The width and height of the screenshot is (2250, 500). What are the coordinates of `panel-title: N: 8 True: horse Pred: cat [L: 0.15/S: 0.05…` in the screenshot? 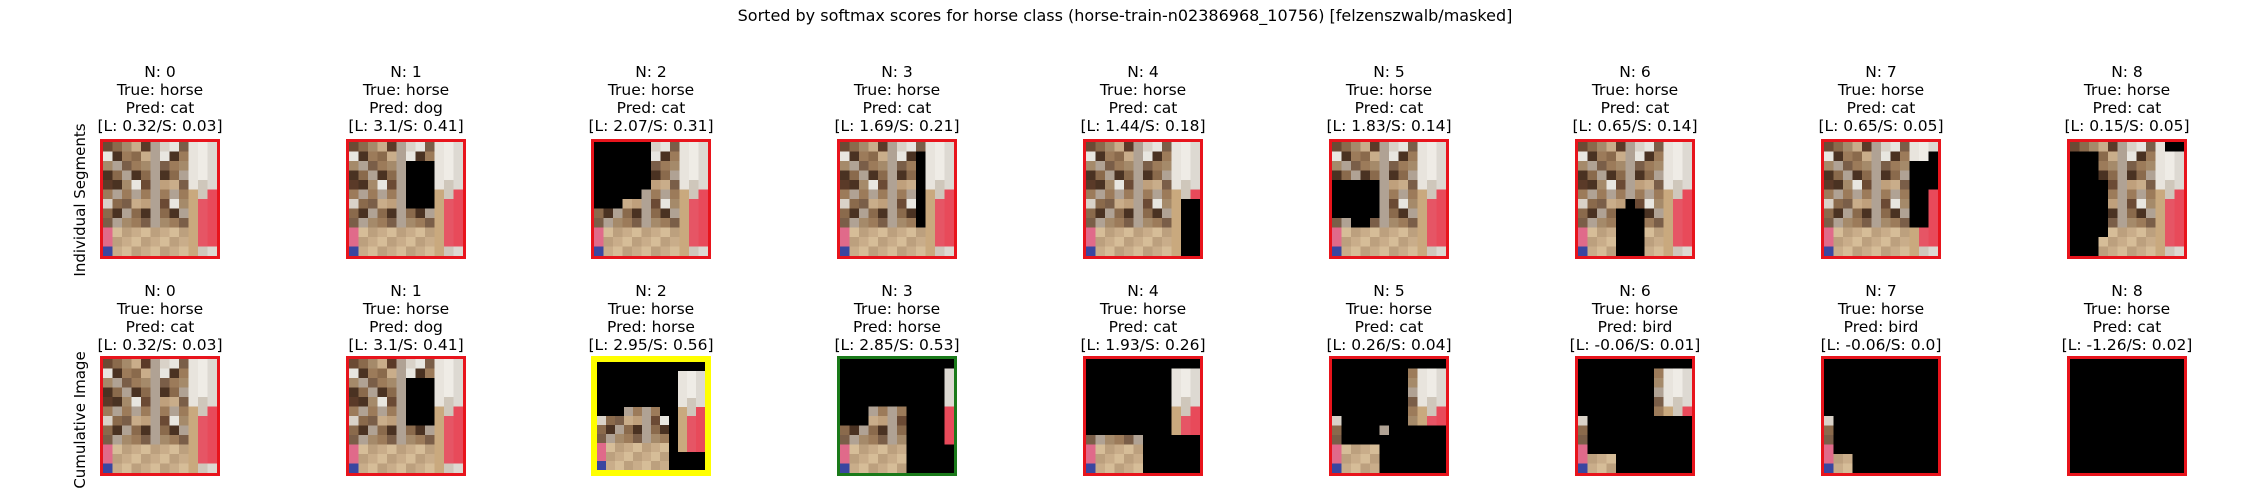 It's located at (2118, 99).